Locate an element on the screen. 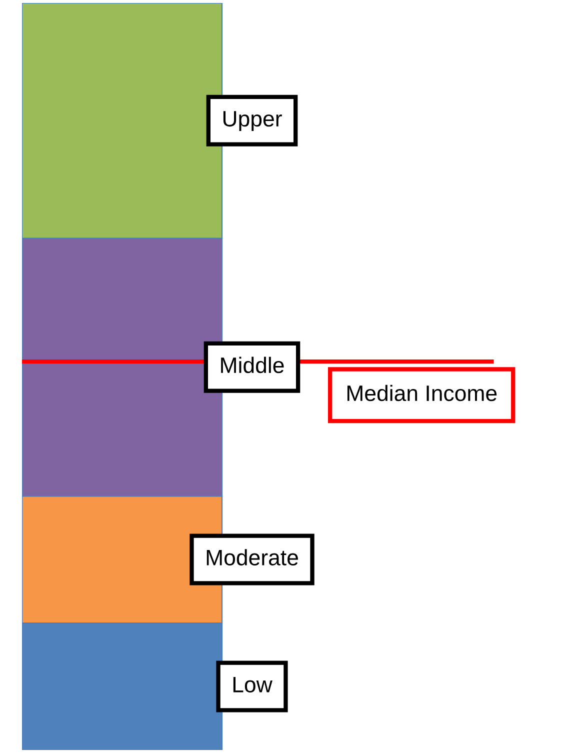 The width and height of the screenshot is (580, 753). series-label: Upper is located at coordinates (252, 121).